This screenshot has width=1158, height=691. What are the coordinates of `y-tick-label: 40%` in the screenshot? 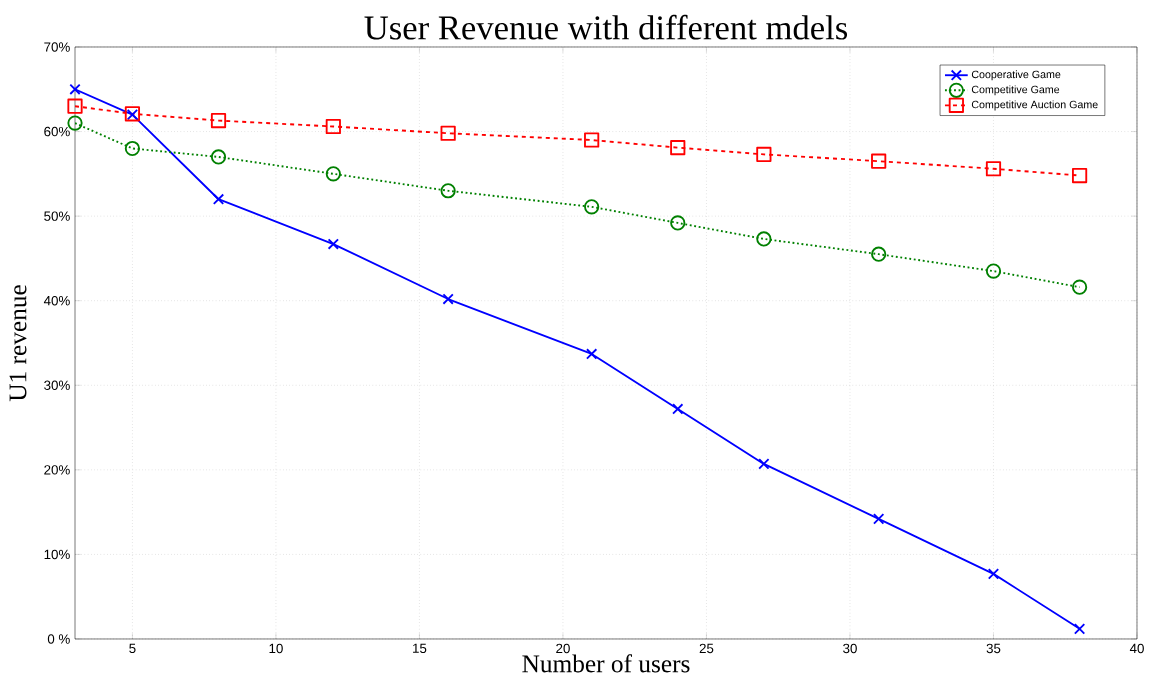 It's located at (56, 300).